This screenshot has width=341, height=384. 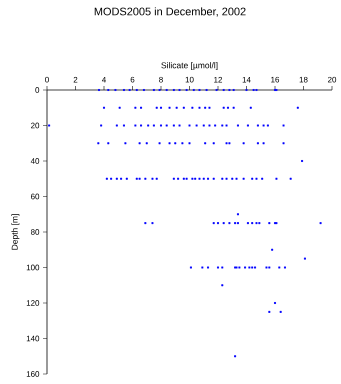 I want to click on x-axis-title: Silicate [µmol/l], so click(x=189, y=66).